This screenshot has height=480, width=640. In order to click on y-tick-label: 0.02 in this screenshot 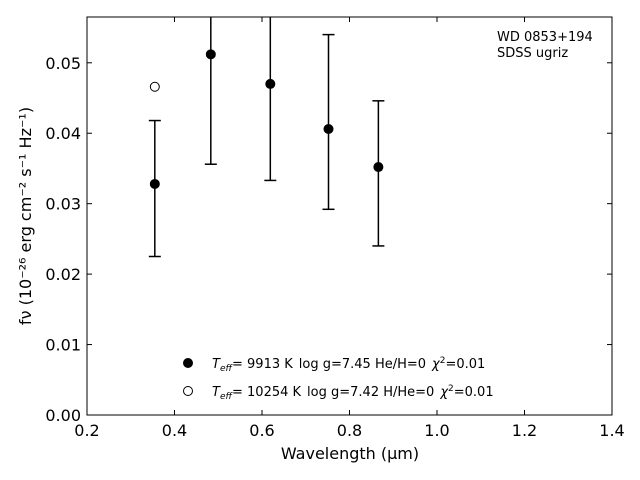, I will do `click(63, 274)`.